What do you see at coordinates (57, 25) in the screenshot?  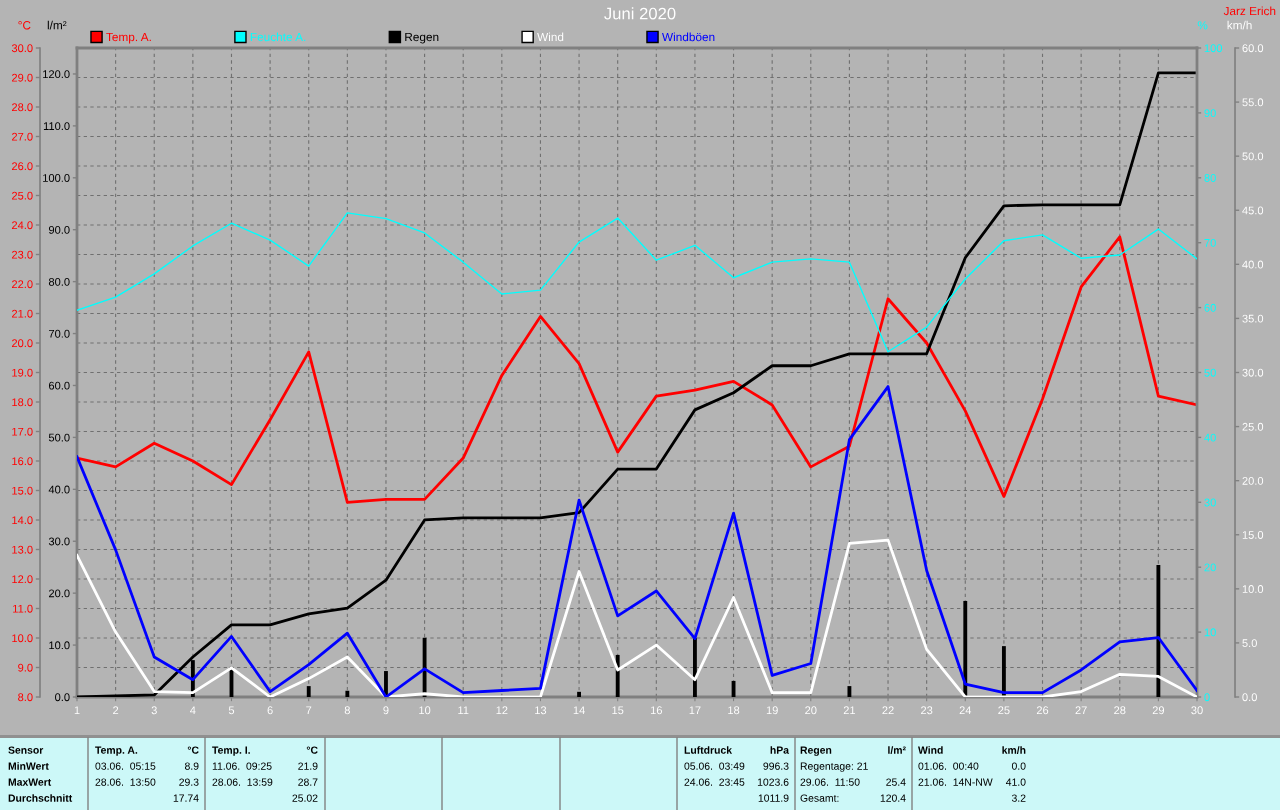 I see `y2-axis-title: l/m²` at bounding box center [57, 25].